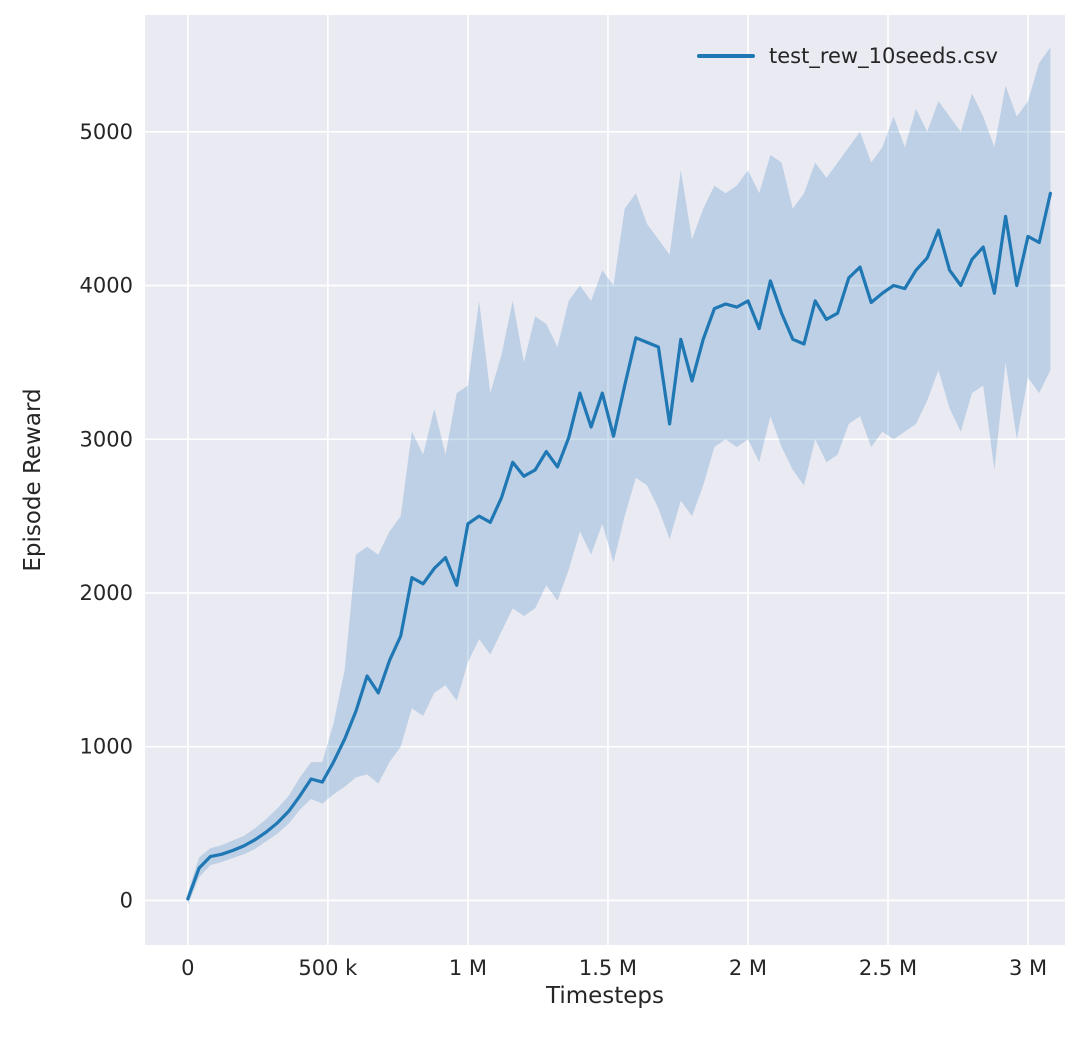 The height and width of the screenshot is (1050, 1092). What do you see at coordinates (126, 900) in the screenshot?
I see `y-tick-label: 0` at bounding box center [126, 900].